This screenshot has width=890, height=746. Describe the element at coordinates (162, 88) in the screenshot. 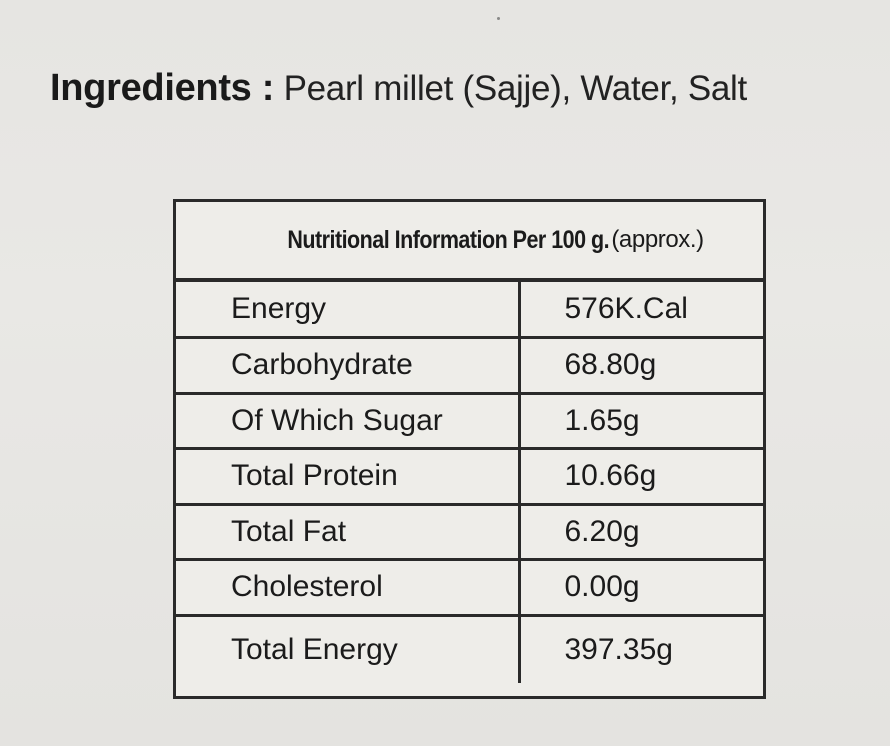

I see `ingredients-label: Ingredients :` at that location.